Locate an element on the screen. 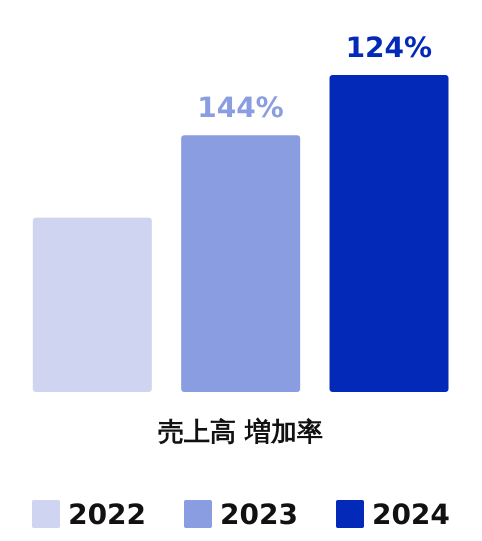 This screenshot has height=541, width=482. x-axis-title: 売上高 増加率 is located at coordinates (241, 432).